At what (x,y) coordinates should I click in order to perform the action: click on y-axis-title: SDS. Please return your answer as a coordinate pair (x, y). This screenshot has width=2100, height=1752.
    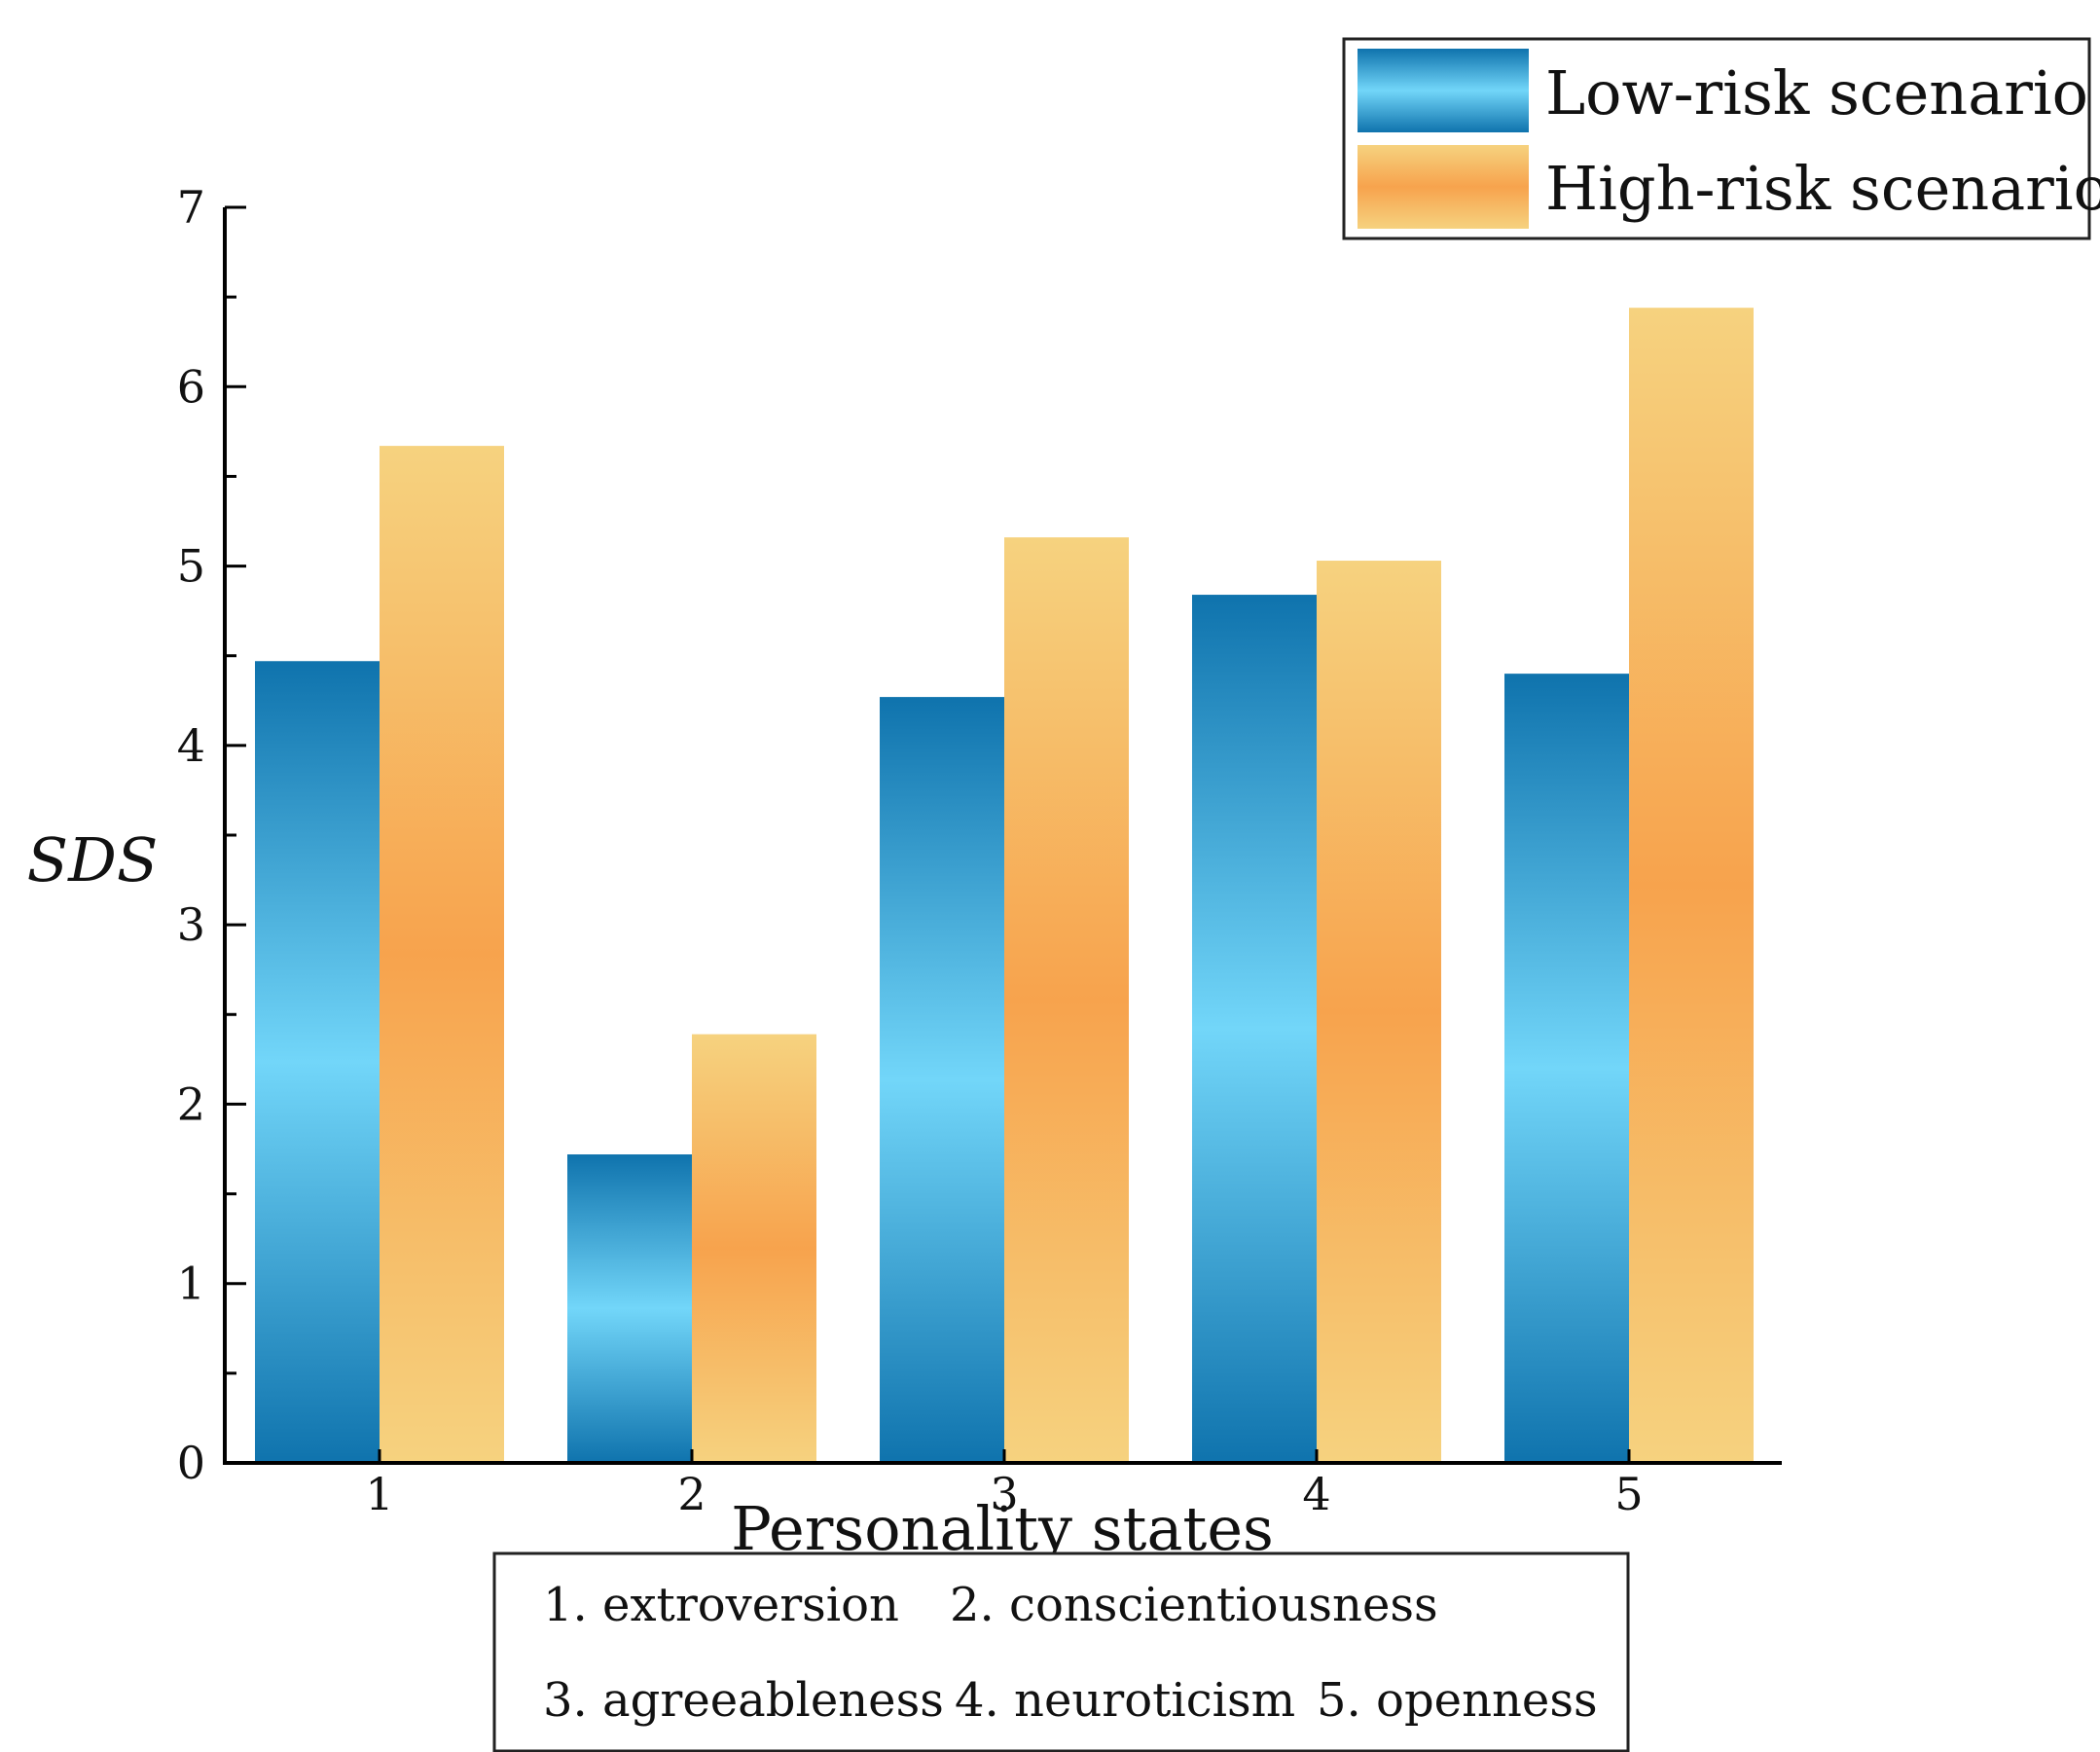
    Looking at the image, I should click on (93, 860).